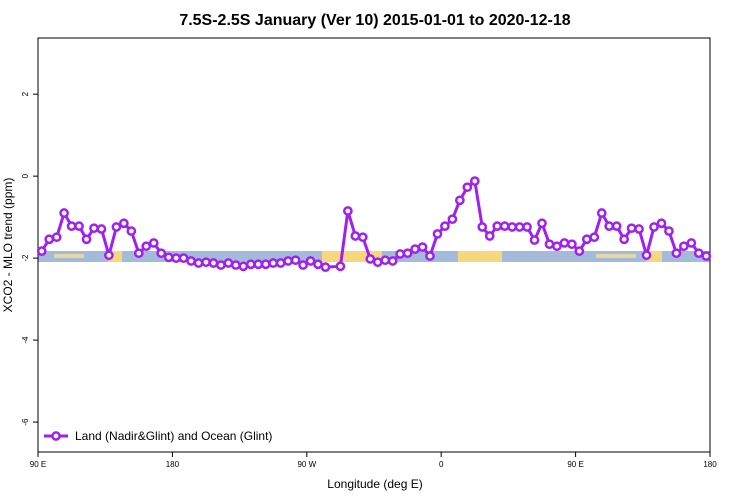 This screenshot has width=750, height=500. What do you see at coordinates (25, 93) in the screenshot?
I see `y-tick-label: 2` at bounding box center [25, 93].